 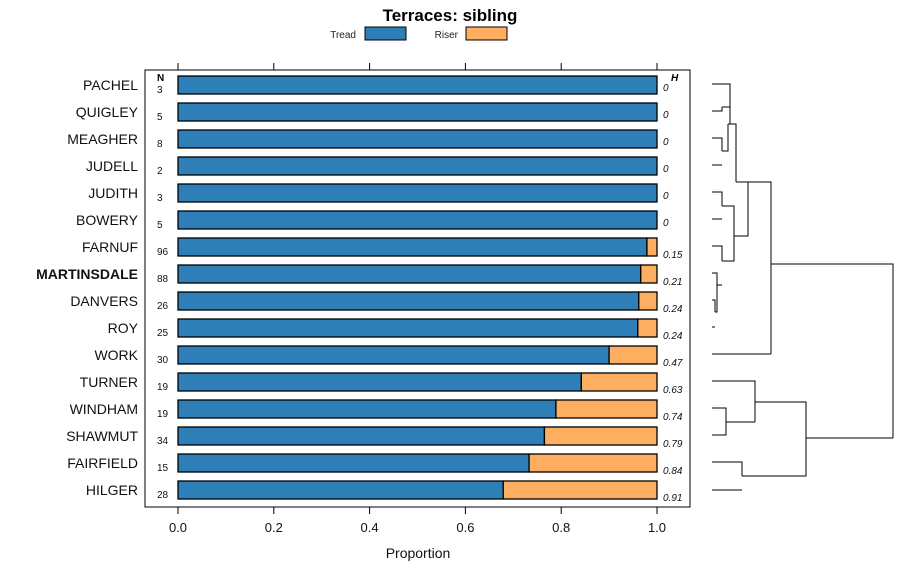 What do you see at coordinates (657, 527) in the screenshot?
I see `x-tick-label: 1.0` at bounding box center [657, 527].